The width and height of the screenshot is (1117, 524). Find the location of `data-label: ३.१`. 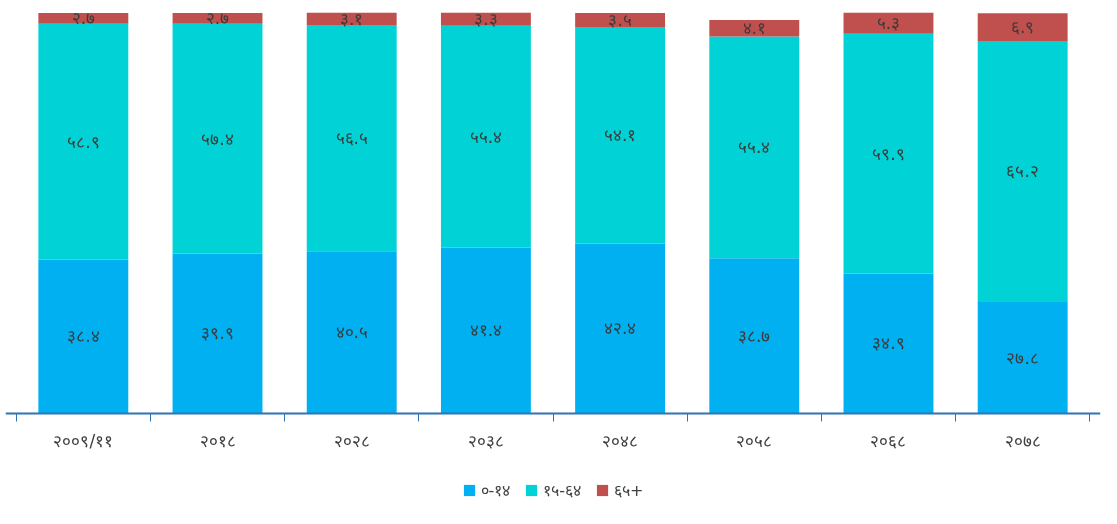

data-label: ३.१ is located at coordinates (352, 18).